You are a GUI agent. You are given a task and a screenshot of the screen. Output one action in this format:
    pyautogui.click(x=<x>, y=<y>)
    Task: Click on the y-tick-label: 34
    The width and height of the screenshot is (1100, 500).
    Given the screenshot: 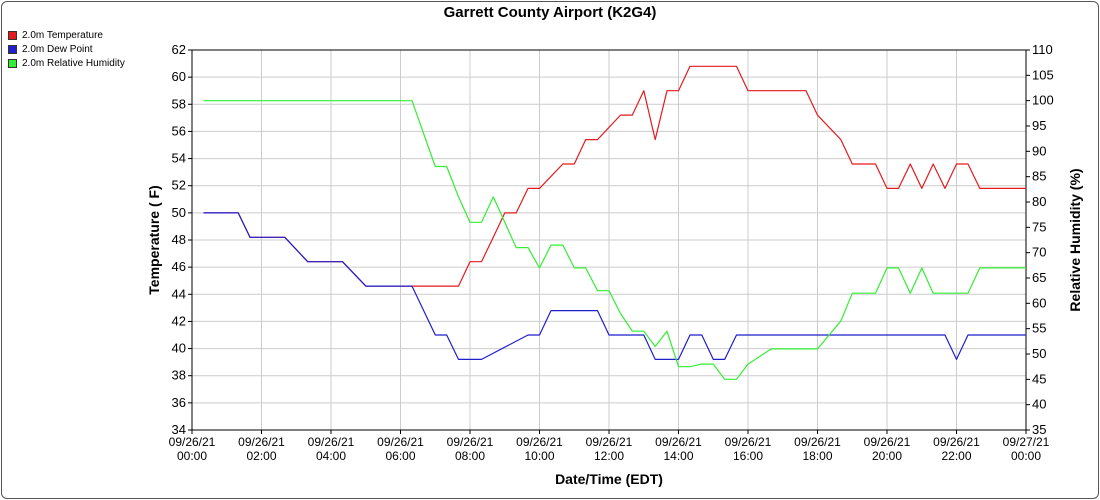 What is the action you would take?
    pyautogui.click(x=179, y=429)
    